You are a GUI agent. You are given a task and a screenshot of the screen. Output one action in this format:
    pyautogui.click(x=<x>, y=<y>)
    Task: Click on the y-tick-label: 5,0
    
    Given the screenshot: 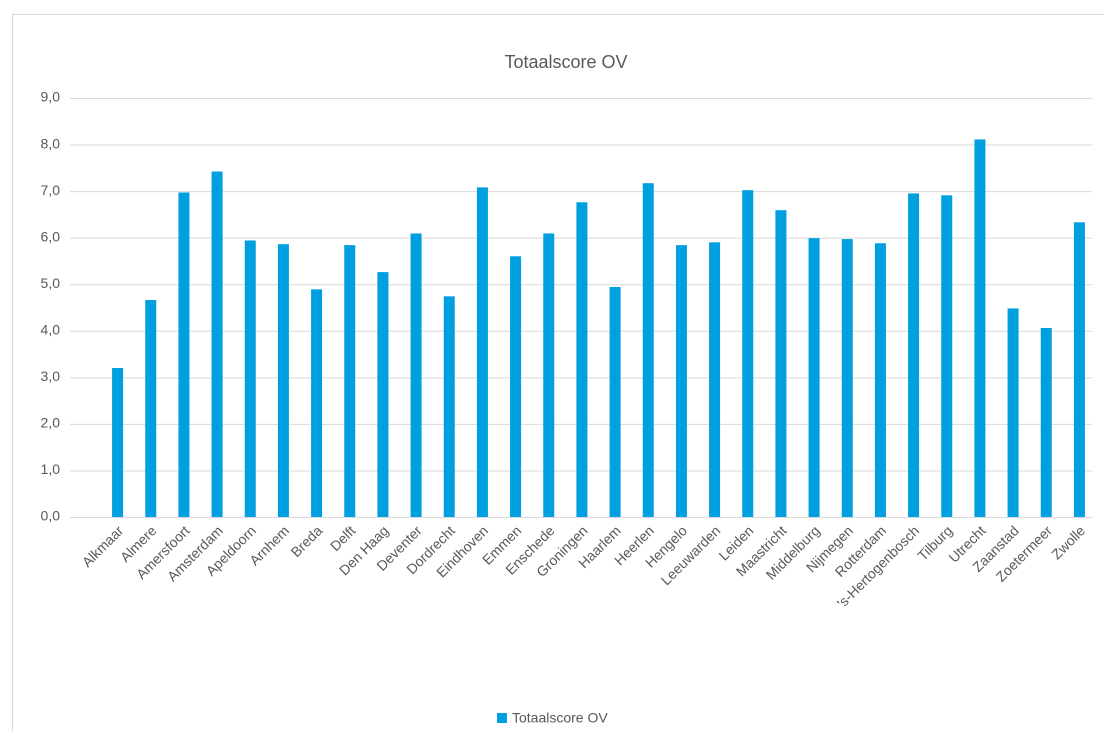 What is the action you would take?
    pyautogui.click(x=51, y=283)
    